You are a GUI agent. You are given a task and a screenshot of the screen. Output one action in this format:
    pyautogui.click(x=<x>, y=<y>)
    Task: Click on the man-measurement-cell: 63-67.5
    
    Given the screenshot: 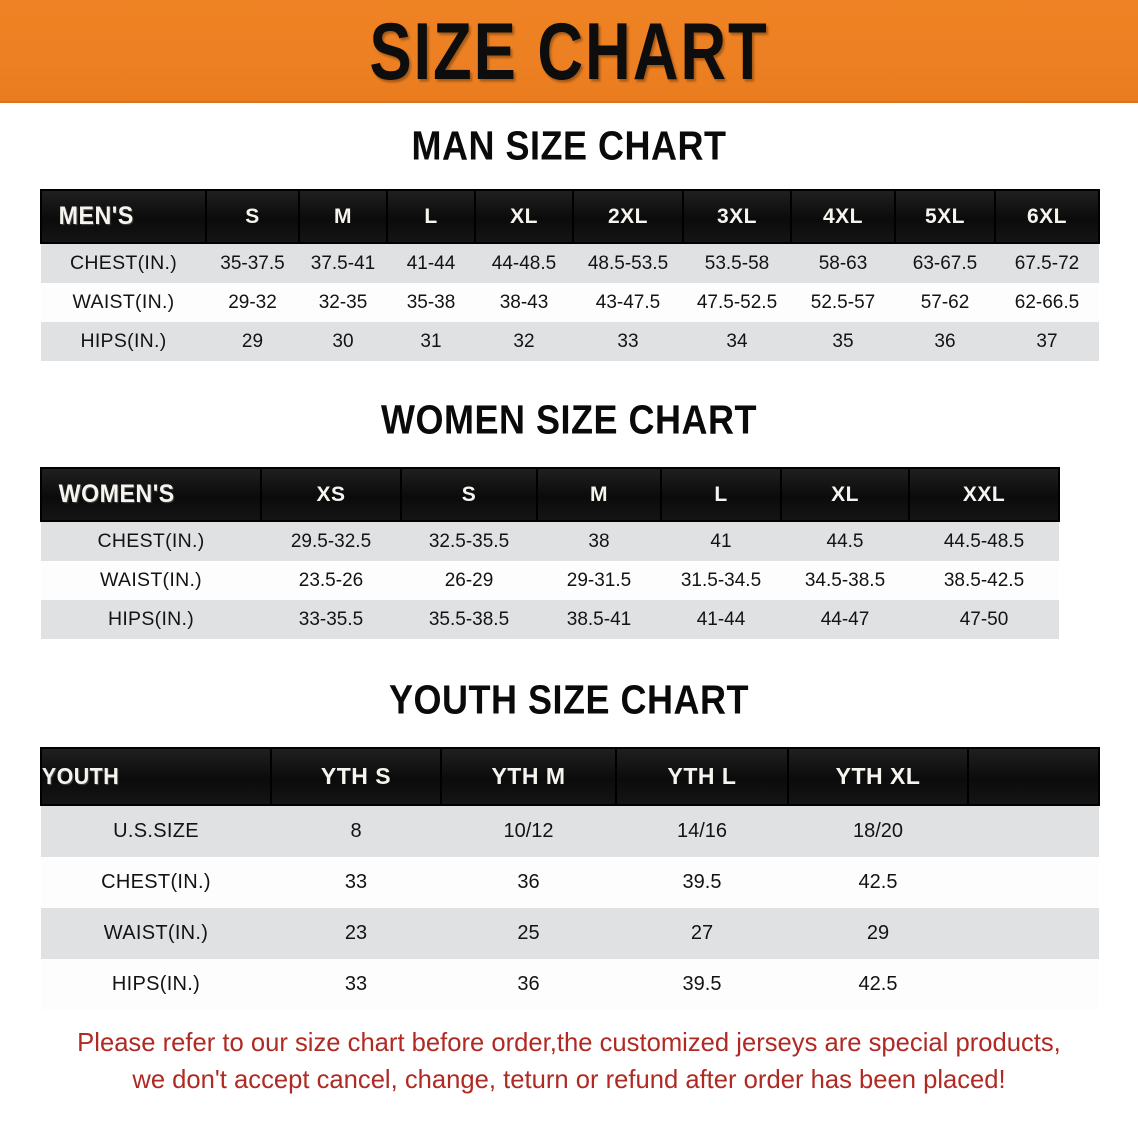 What is the action you would take?
    pyautogui.click(x=945, y=263)
    